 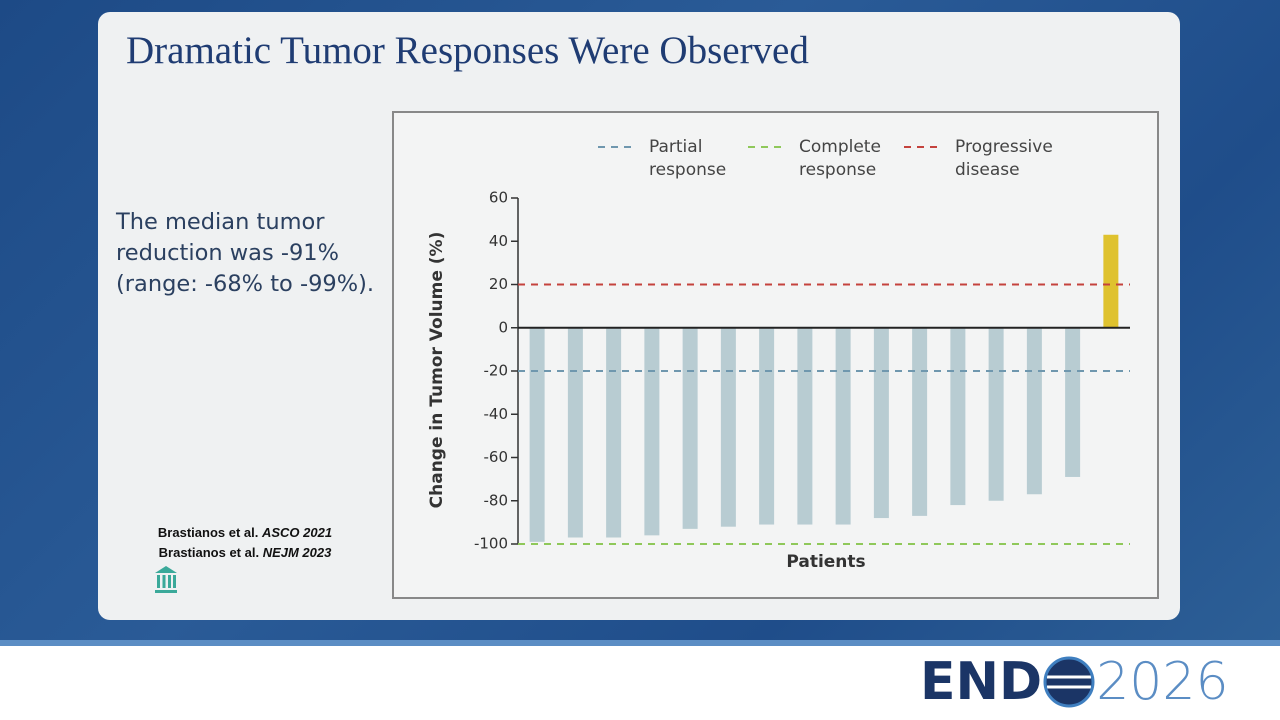 I want to click on logo-globe, so click(x=1069, y=682).